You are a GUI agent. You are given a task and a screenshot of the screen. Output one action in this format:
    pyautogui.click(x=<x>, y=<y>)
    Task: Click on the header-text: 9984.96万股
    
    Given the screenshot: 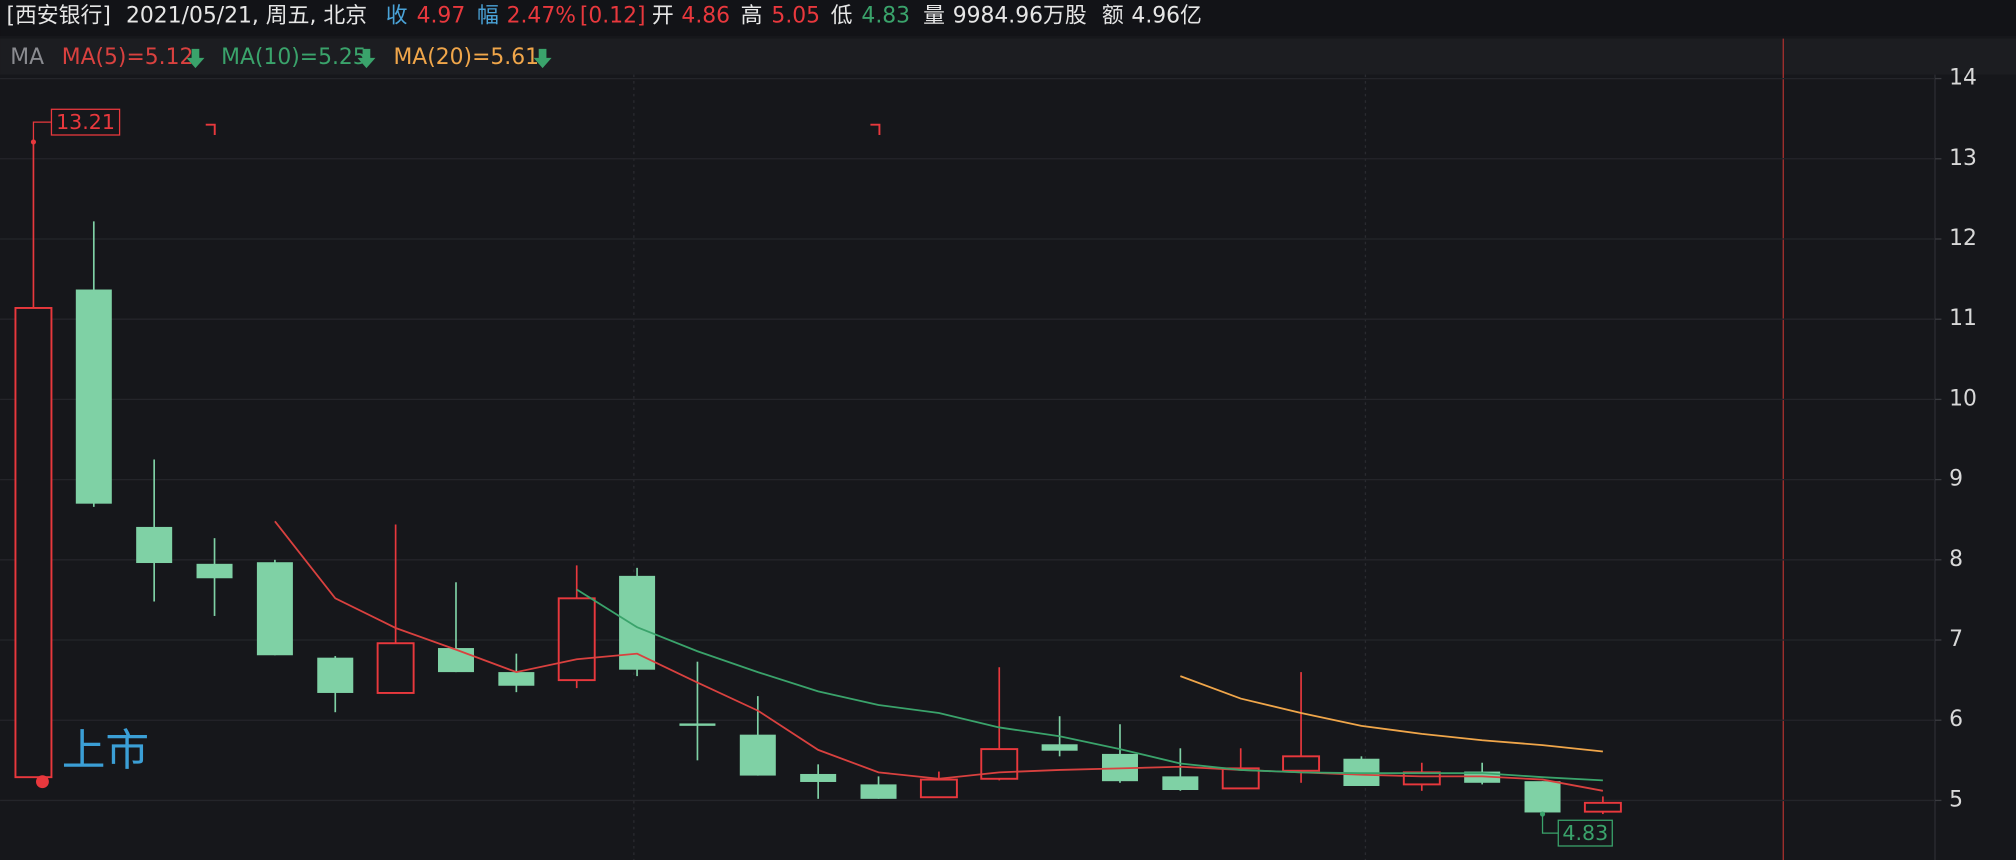 What is the action you would take?
    pyautogui.click(x=1020, y=16)
    